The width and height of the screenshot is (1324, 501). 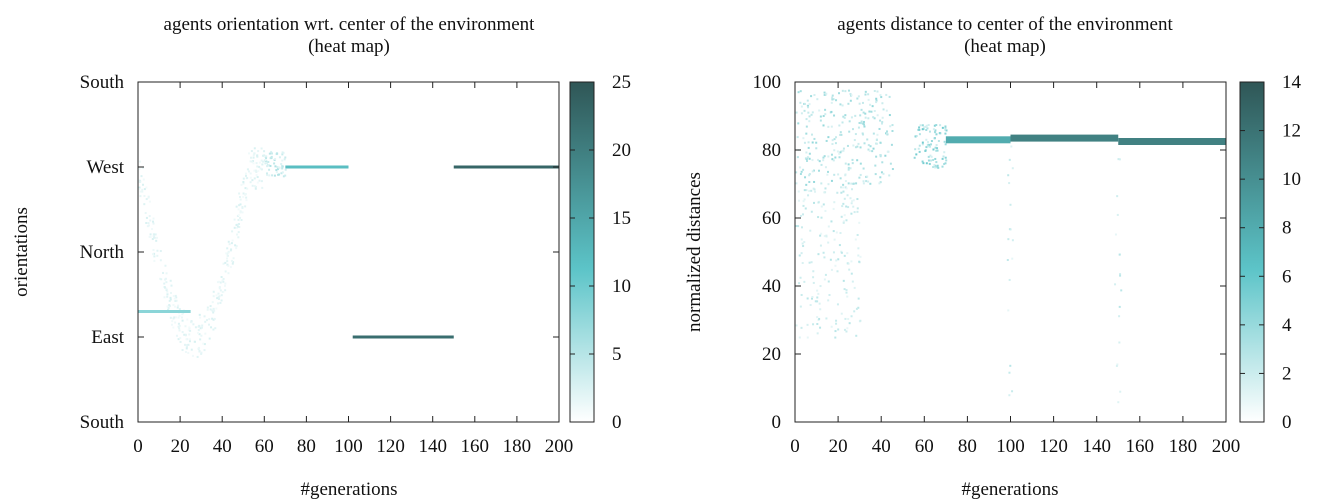 I want to click on y-tick-label: North, so click(x=102, y=252).